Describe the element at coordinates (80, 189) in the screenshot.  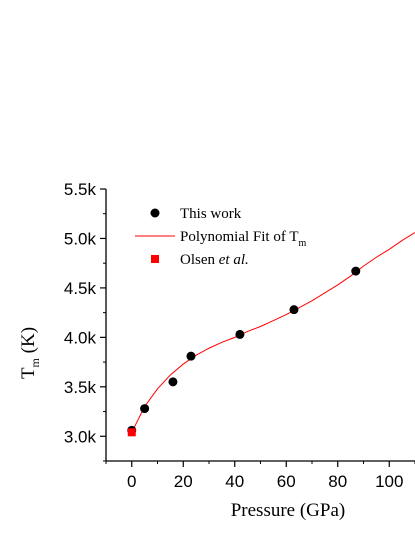
I see `y-tick-label: 5.5k` at that location.